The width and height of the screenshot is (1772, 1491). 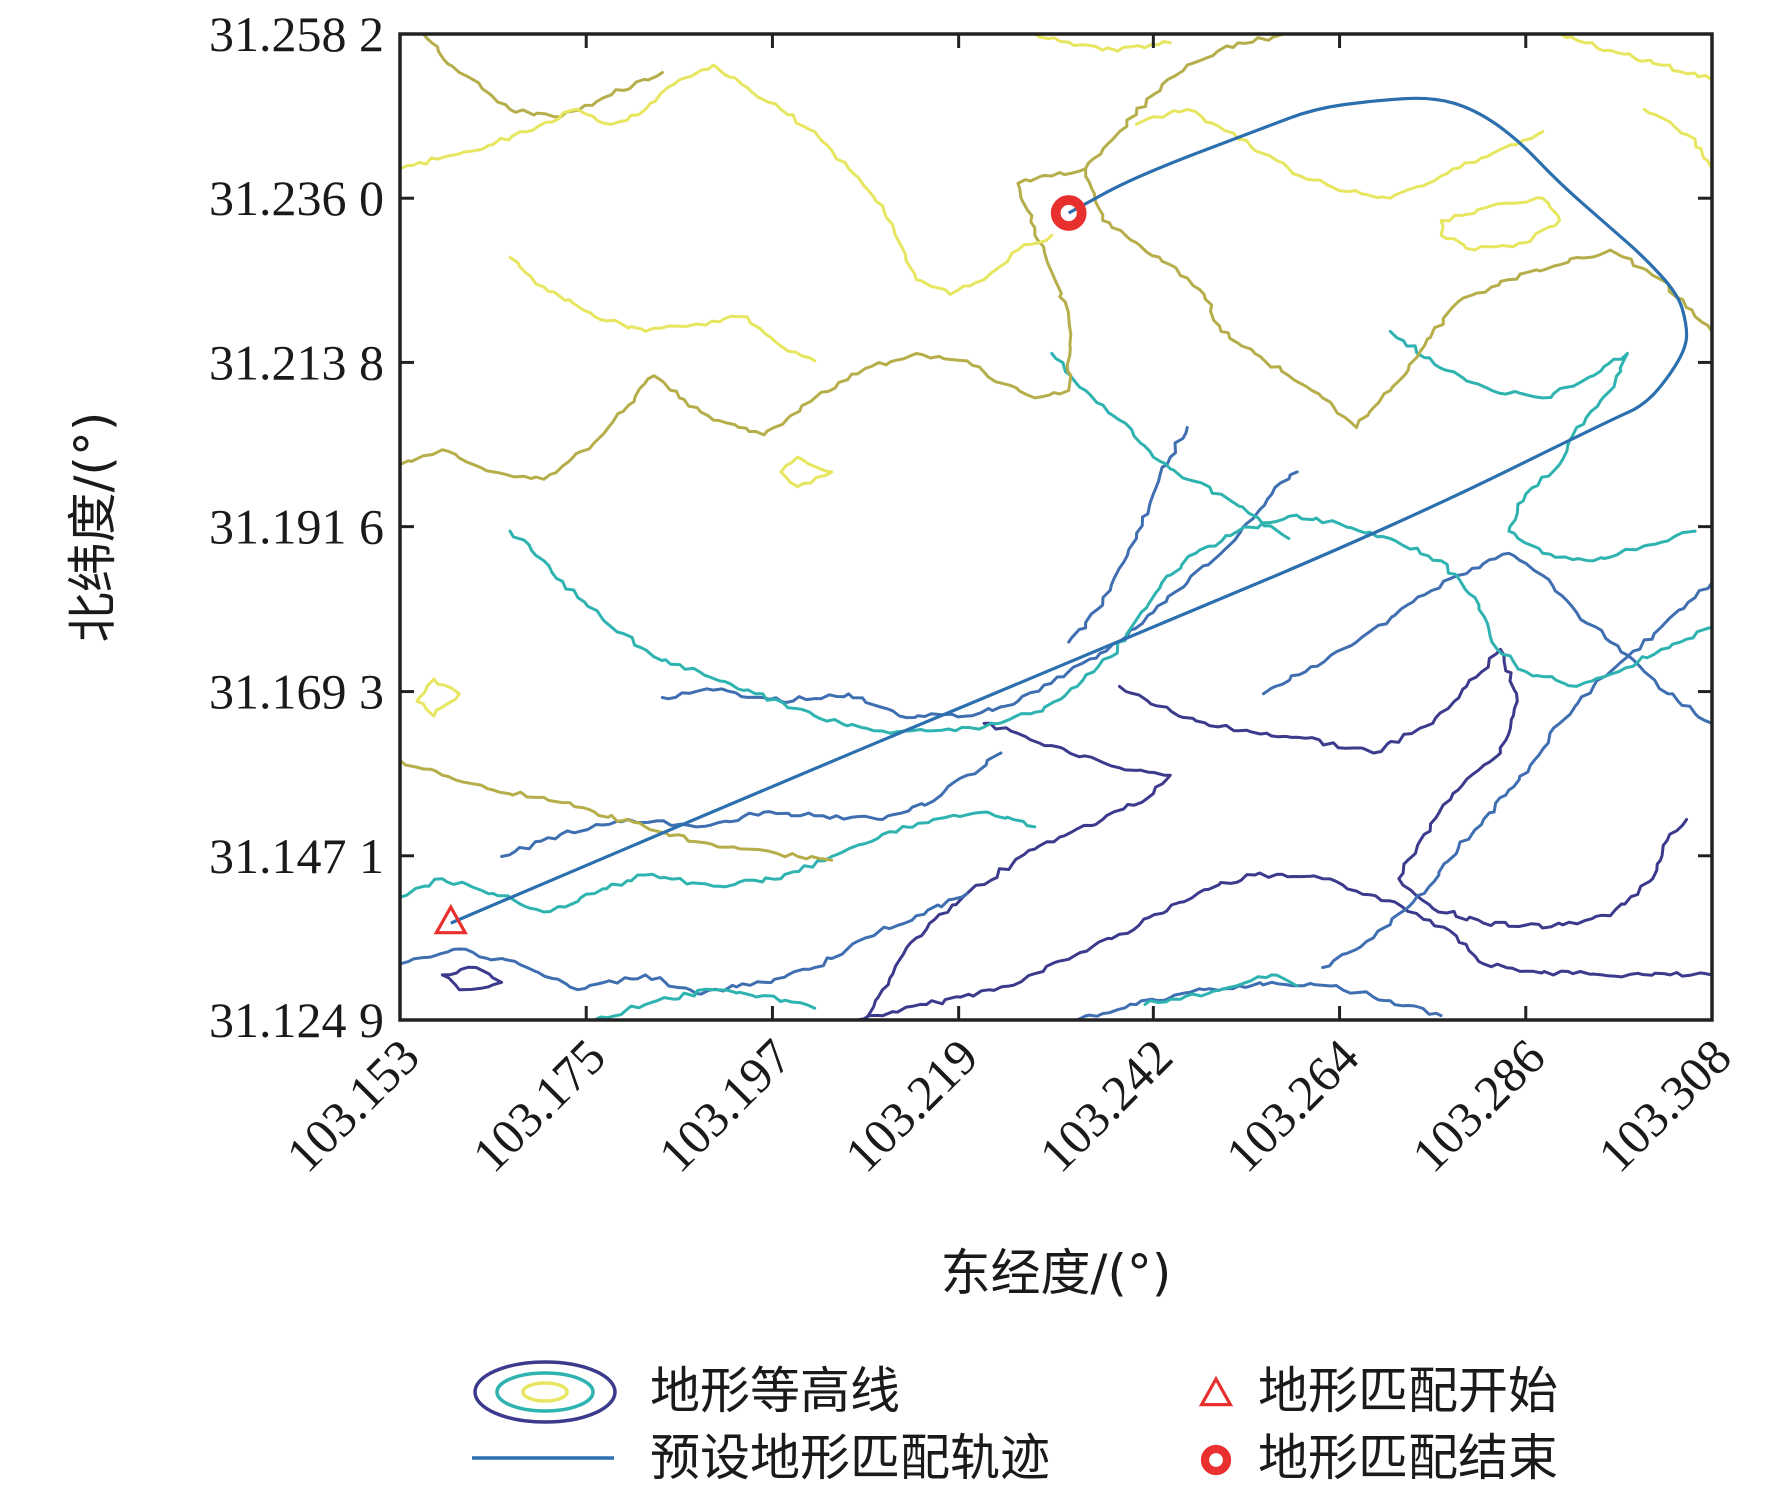 I want to click on legend-contour-swatch-inner, so click(x=545, y=1392).